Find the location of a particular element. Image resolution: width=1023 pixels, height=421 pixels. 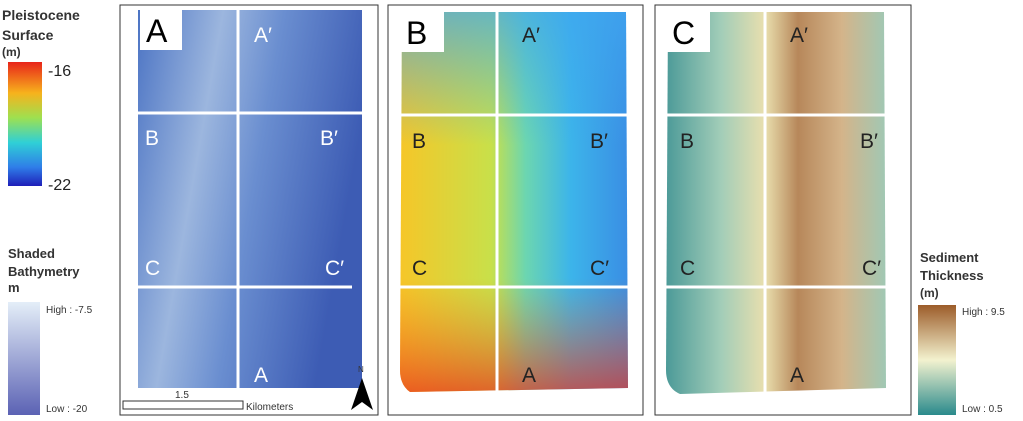

legend-title: Thickness is located at coordinates (952, 275).